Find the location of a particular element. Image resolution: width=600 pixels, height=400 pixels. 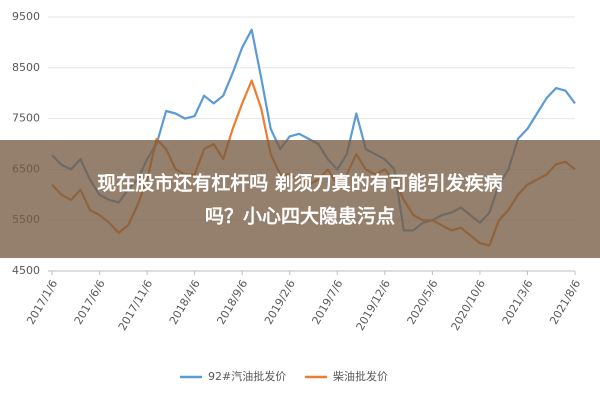

x-tick-label: 2019/7/6 is located at coordinates (328, 302).